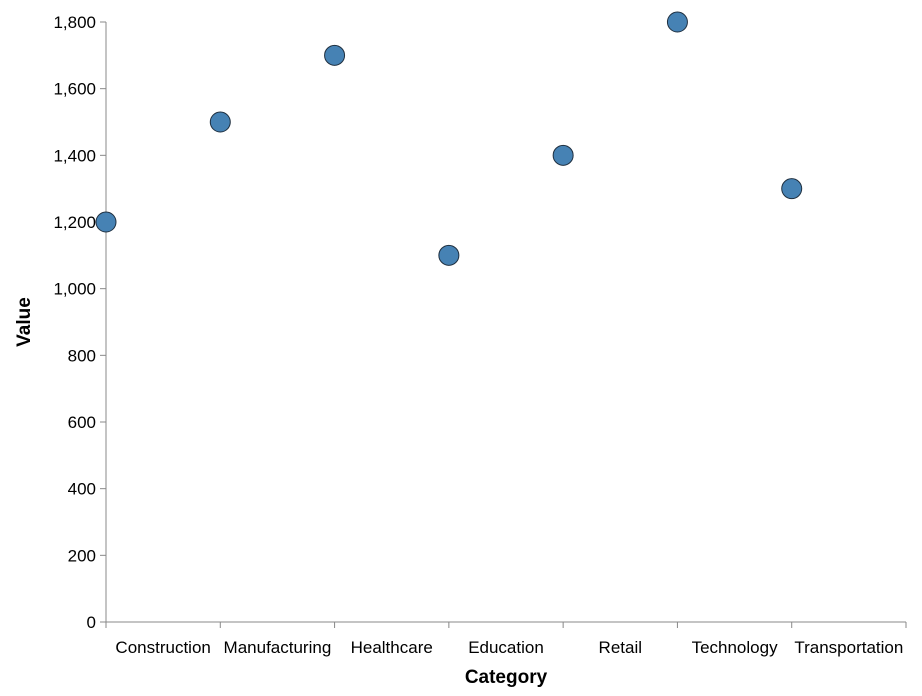 This screenshot has height=696, width=922. What do you see at coordinates (74, 89) in the screenshot?
I see `y-tick-label: 1,600` at bounding box center [74, 89].